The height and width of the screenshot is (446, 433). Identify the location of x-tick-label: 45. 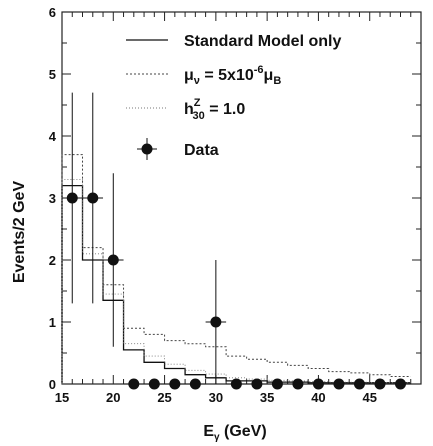
(369, 397).